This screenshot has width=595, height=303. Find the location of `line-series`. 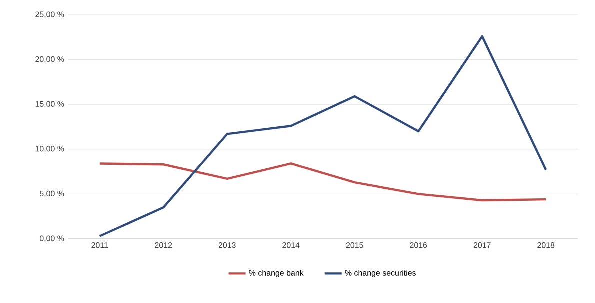

line-series is located at coordinates (323, 182).